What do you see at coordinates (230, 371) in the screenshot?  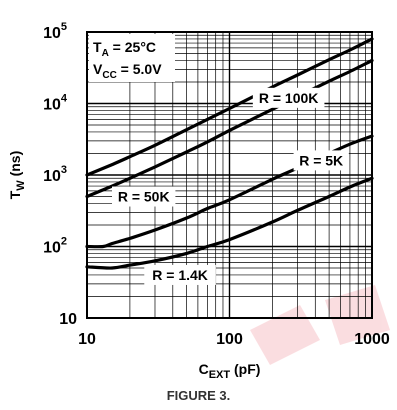 I see `x-axis-title: CEXT (pF)` at bounding box center [230, 371].